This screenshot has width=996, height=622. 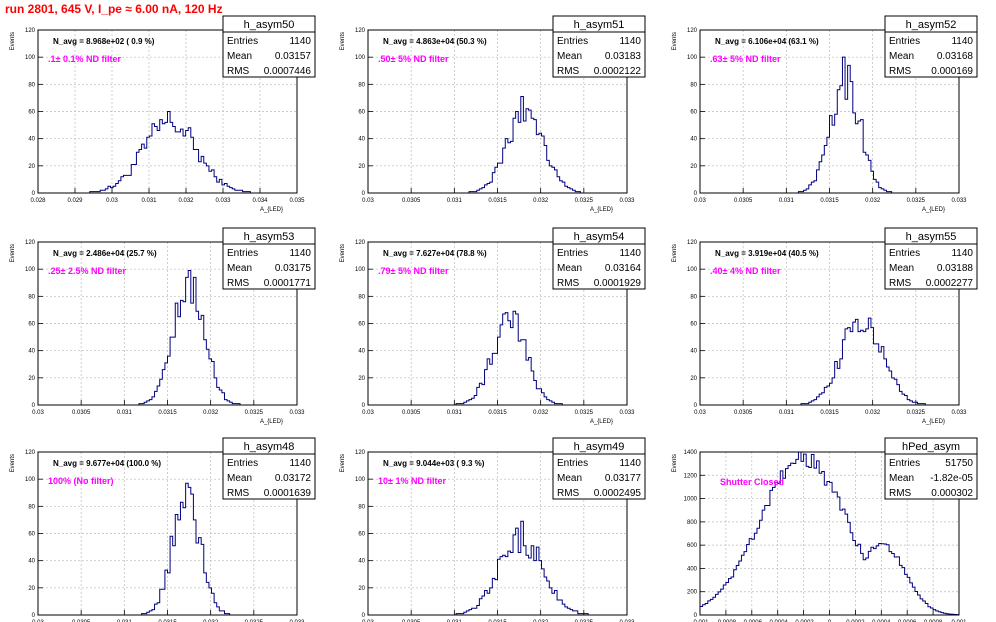 What do you see at coordinates (959, 463) in the screenshot?
I see `stats-value: 51750` at bounding box center [959, 463].